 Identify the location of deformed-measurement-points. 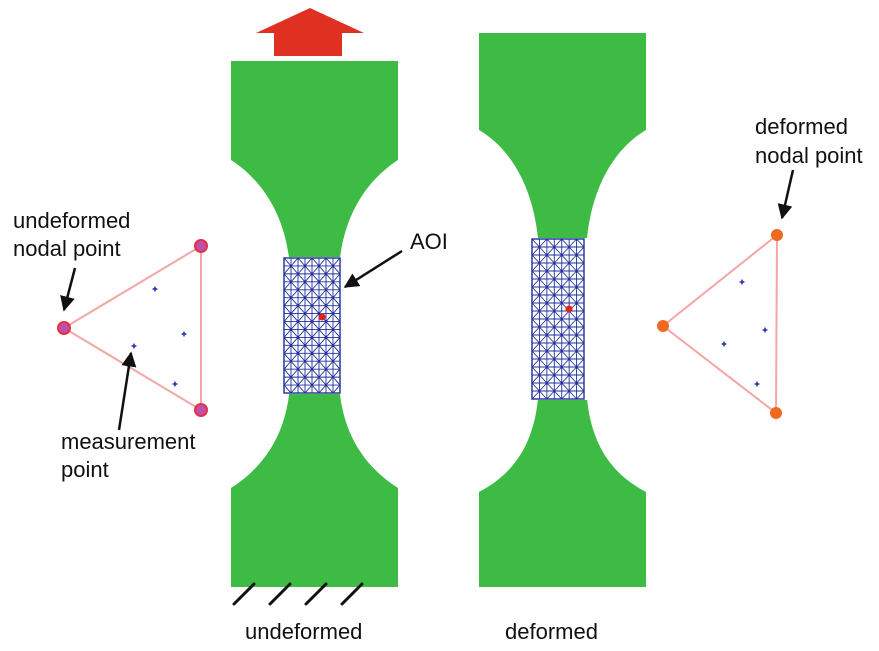
(744, 333).